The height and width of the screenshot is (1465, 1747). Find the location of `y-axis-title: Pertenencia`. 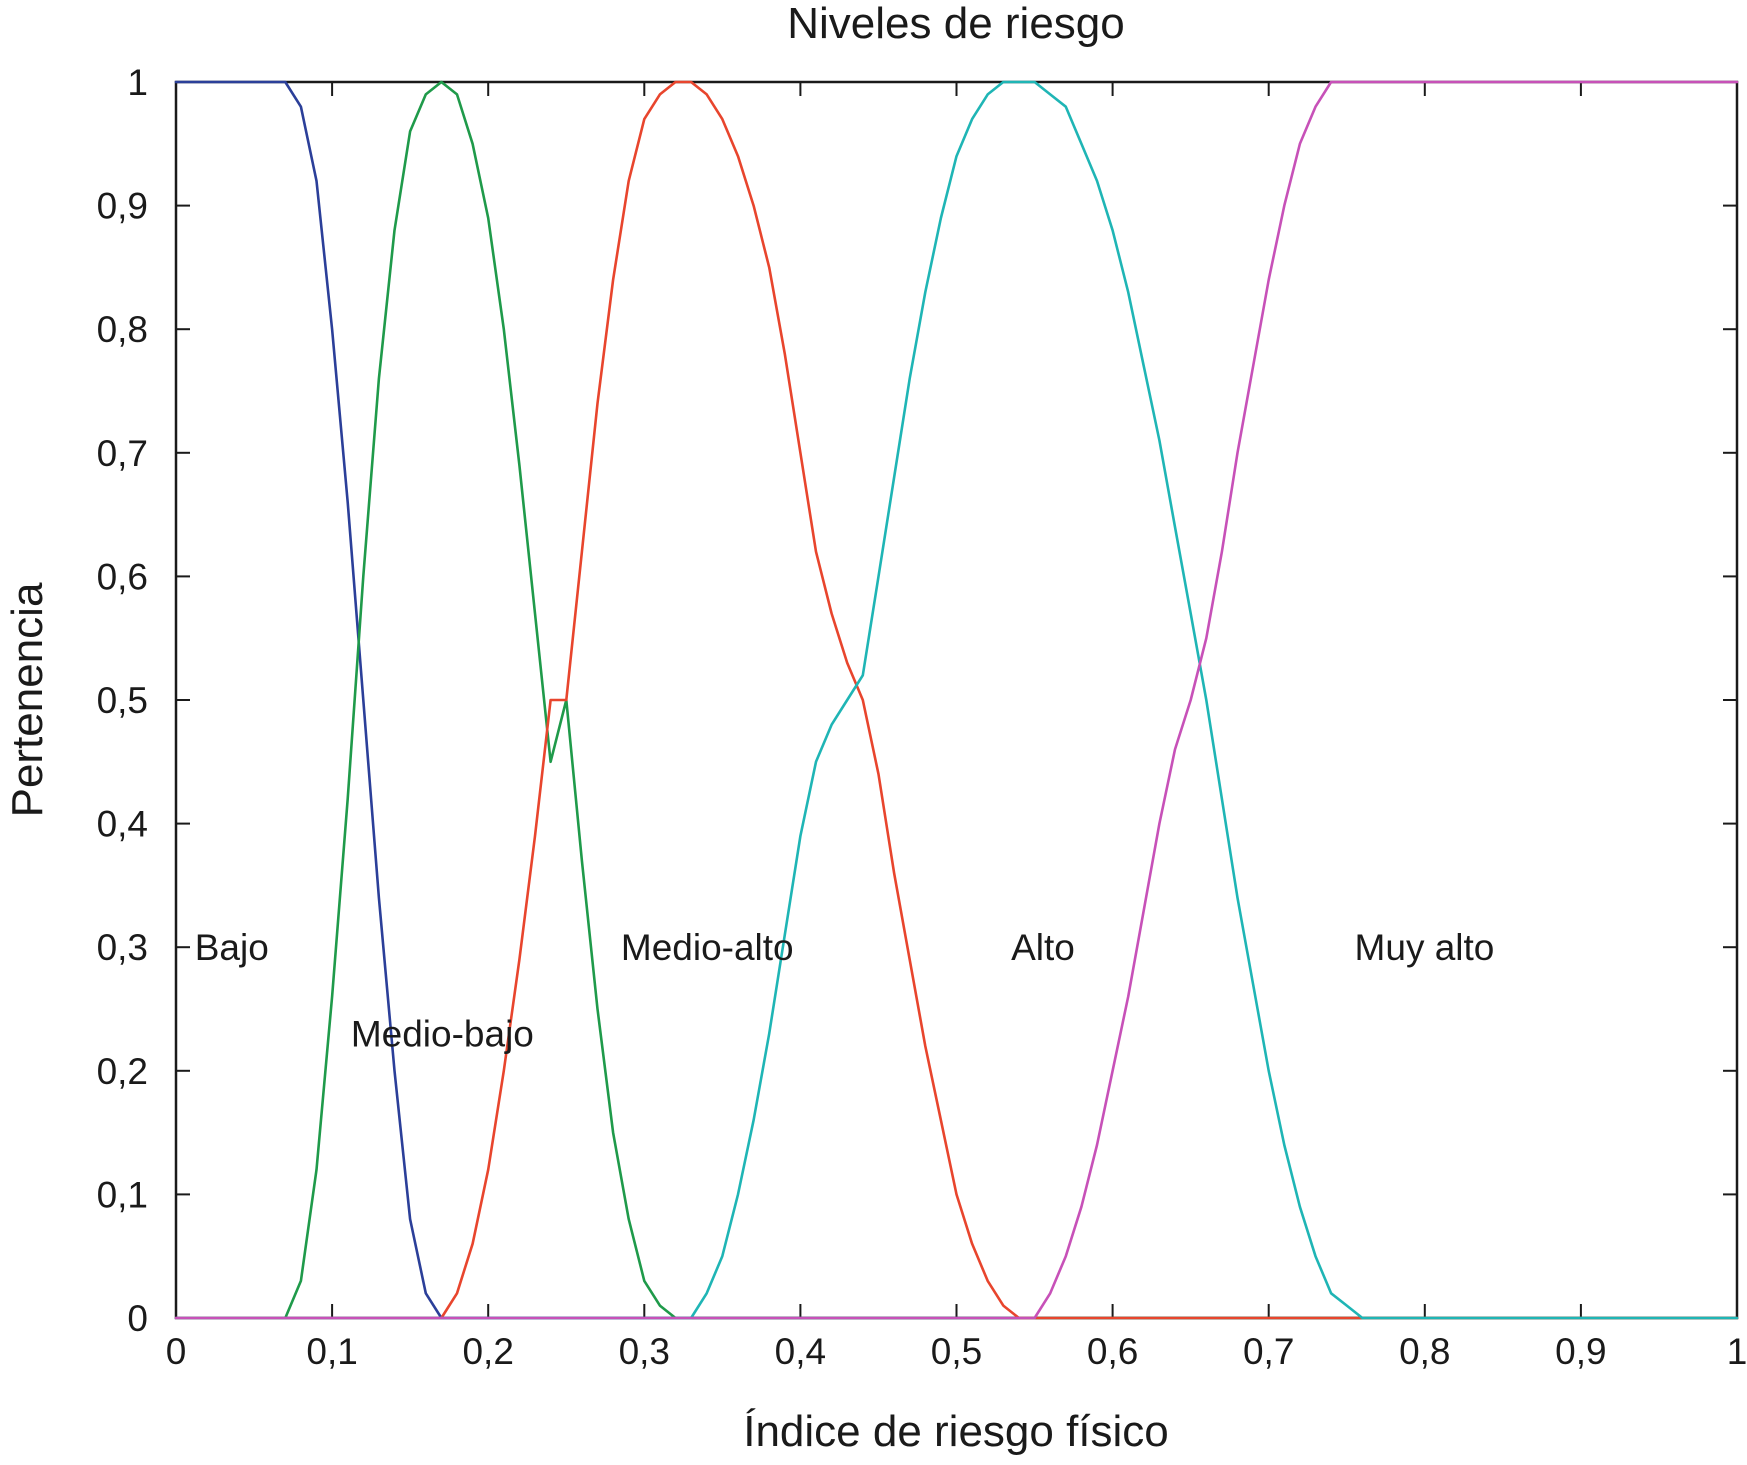

y-axis-title: Pertenencia is located at coordinates (27, 699).